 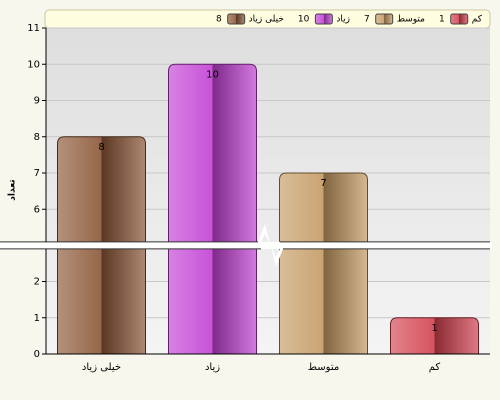 What do you see at coordinates (33, 64) in the screenshot?
I see `y-tick-label: 10` at bounding box center [33, 64].